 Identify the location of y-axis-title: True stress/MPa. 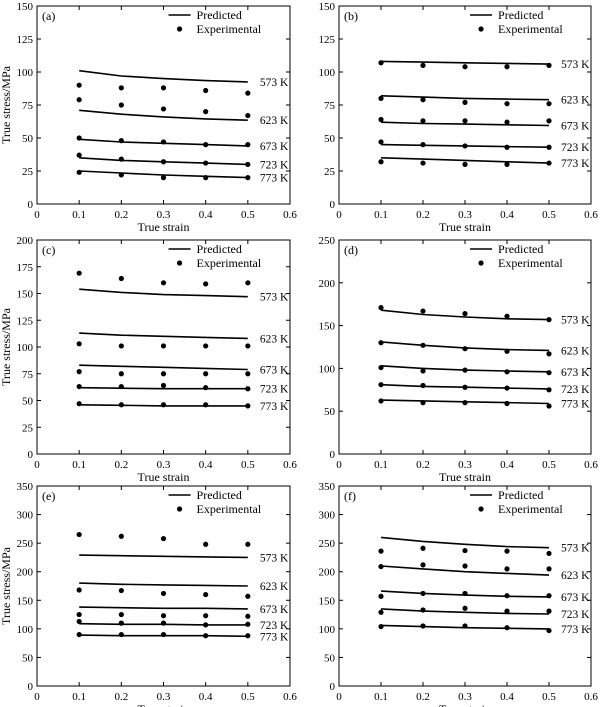
(6, 104).